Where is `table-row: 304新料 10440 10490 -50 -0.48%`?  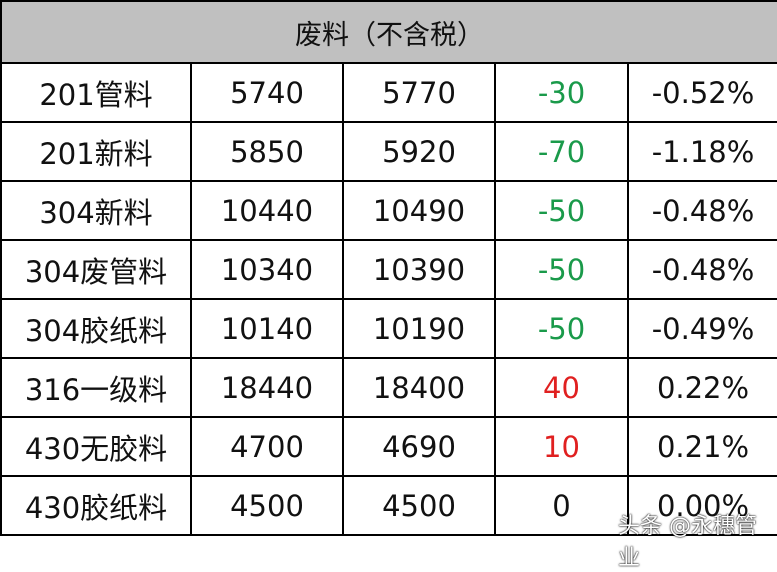 table-row: 304新料 10440 10490 -50 -0.48% is located at coordinates (388, 210).